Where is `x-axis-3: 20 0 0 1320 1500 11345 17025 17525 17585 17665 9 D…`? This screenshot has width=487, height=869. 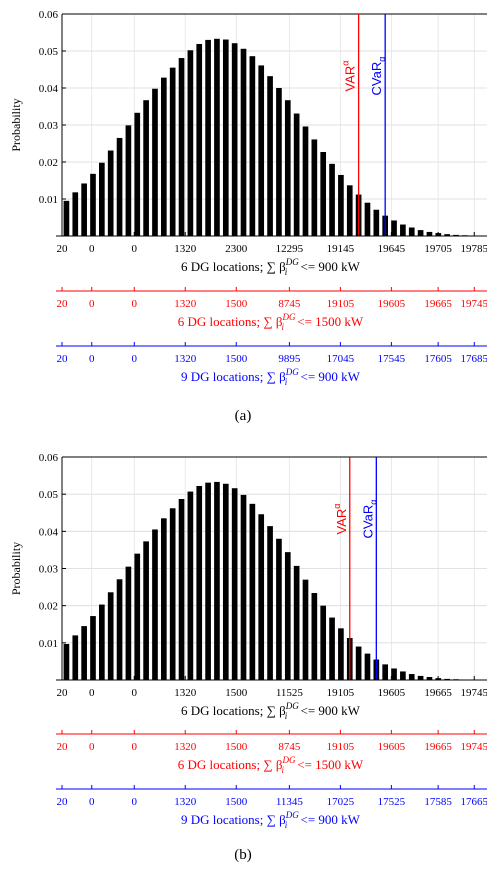 x-axis-3: 20 0 0 1320 1500 11345 17025 17525 17585 17665 9 D… is located at coordinates (271, 807).